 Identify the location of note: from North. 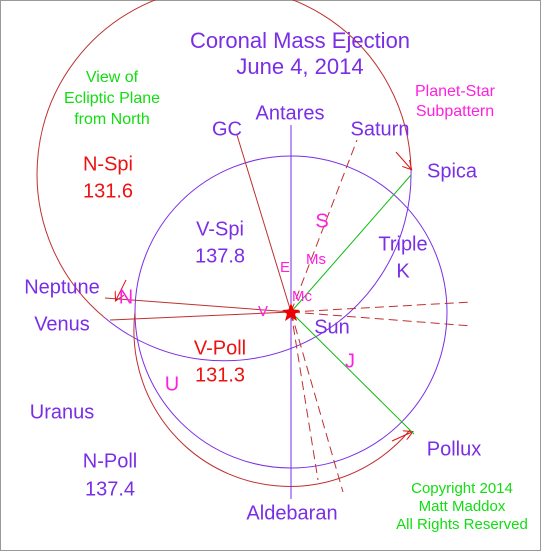
(112, 119).